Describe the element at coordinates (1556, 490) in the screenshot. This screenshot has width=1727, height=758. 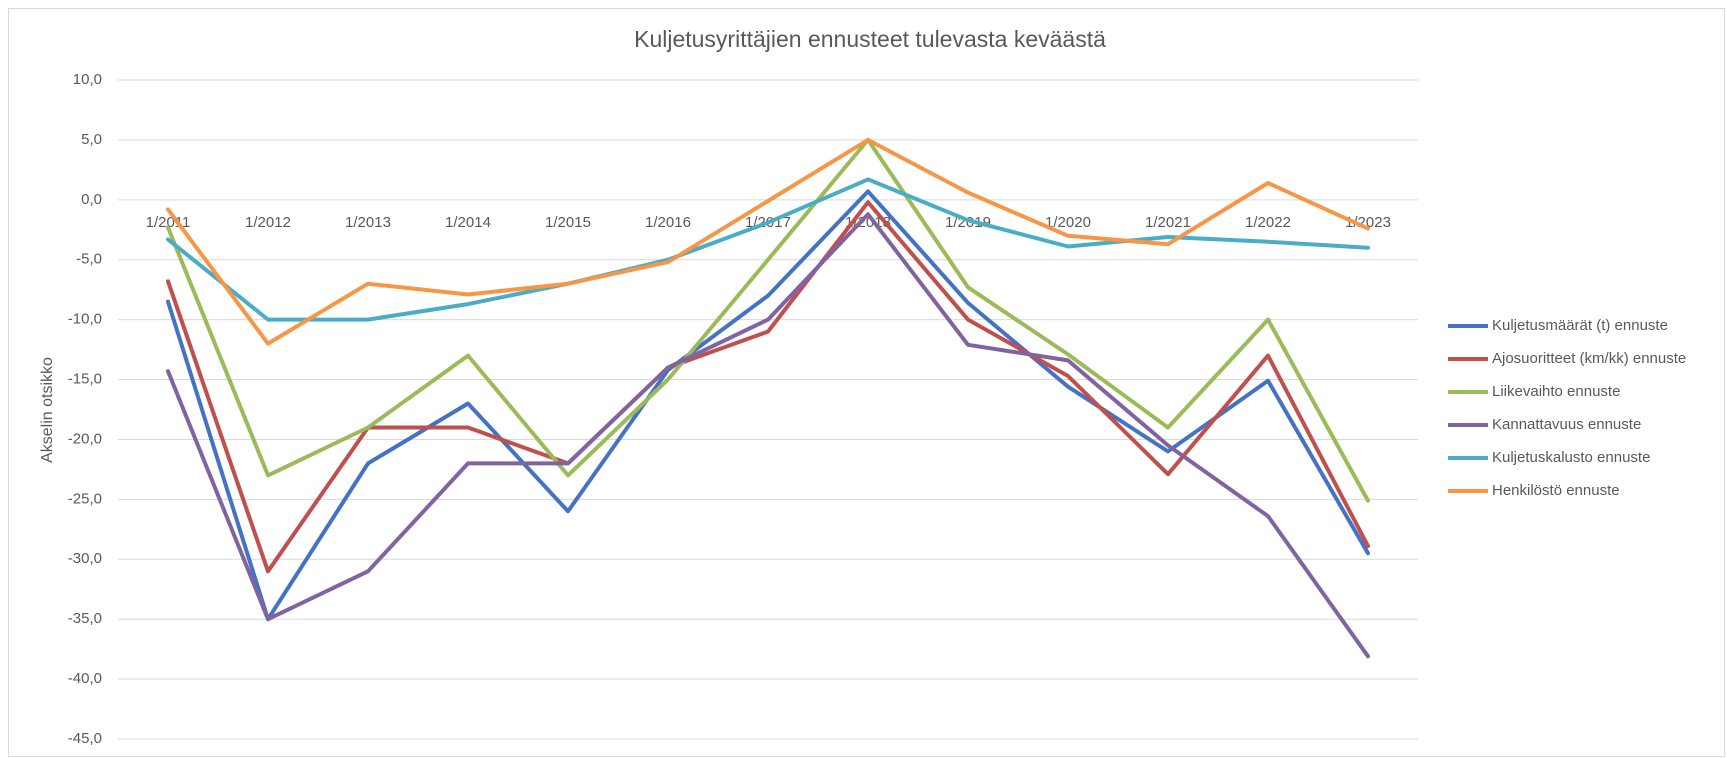
I see `legend-label: Henkilöstö ennuste` at that location.